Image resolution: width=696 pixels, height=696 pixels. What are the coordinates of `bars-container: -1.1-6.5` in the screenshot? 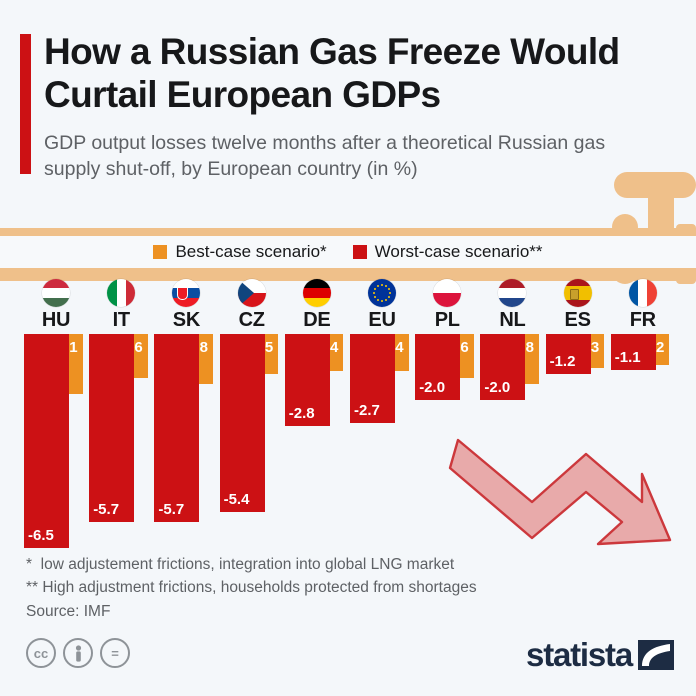 It's located at (56, 441).